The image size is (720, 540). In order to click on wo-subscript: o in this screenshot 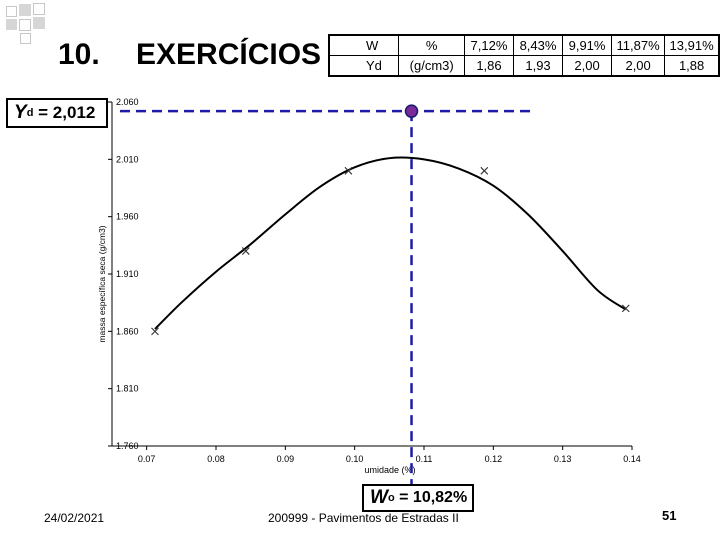, I will do `click(391, 498)`.